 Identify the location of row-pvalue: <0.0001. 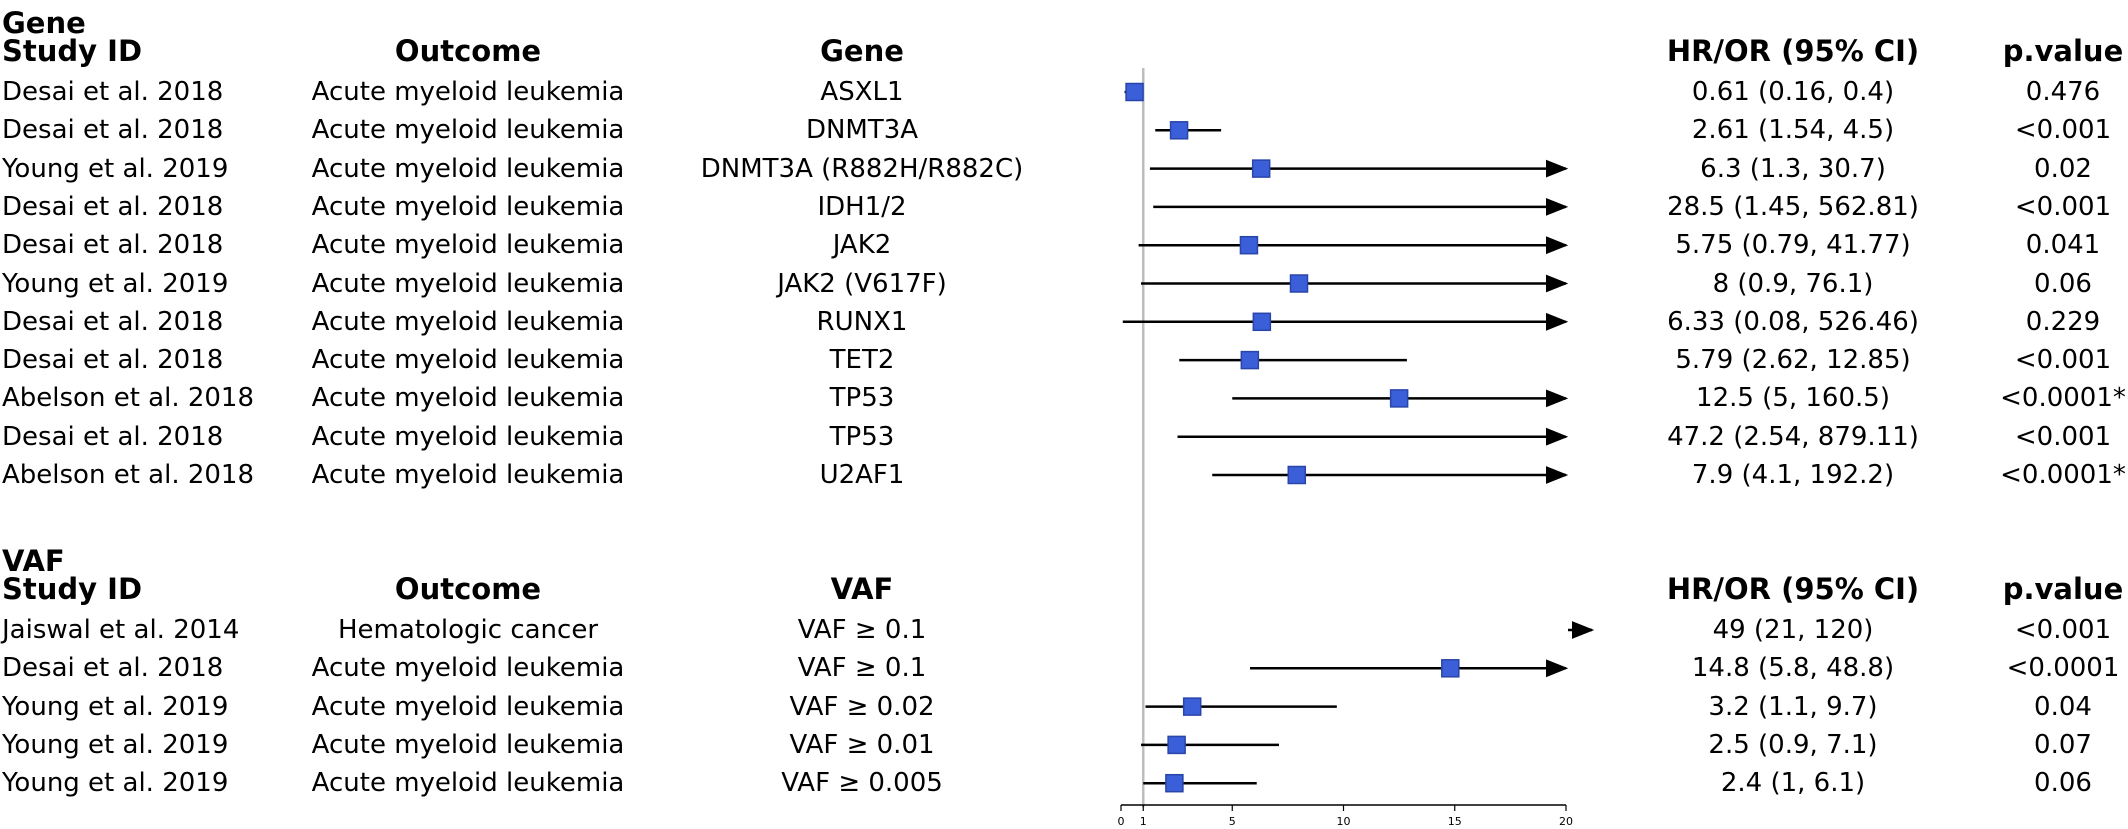
(2063, 668).